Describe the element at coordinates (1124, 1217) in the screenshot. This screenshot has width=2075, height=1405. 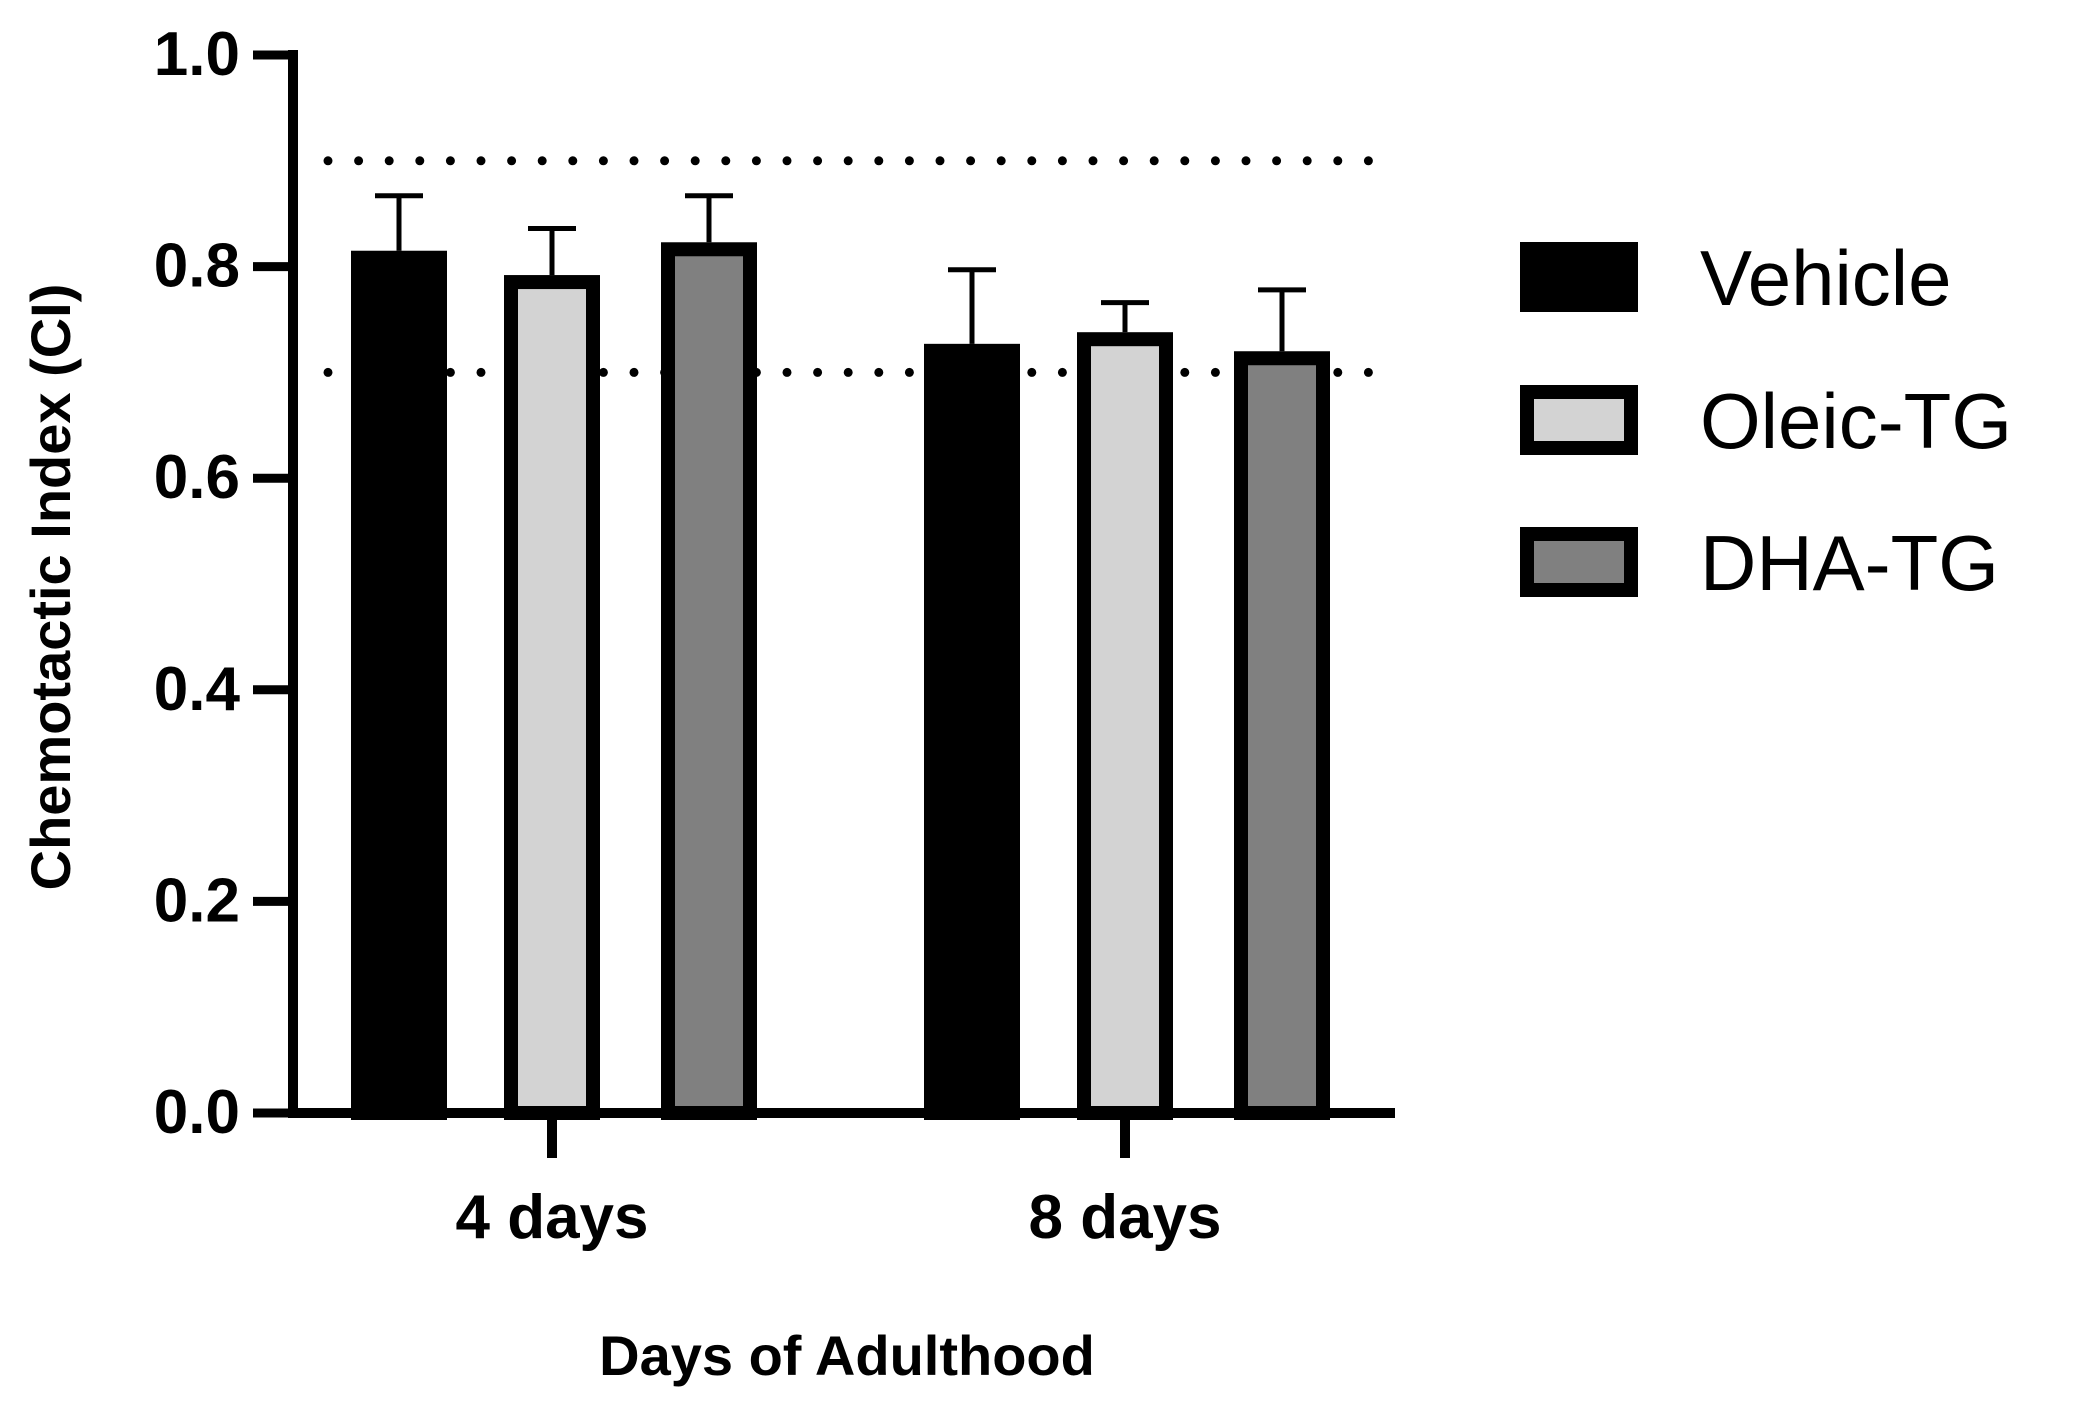
I see `x-tick-label-1: 8 days` at that location.